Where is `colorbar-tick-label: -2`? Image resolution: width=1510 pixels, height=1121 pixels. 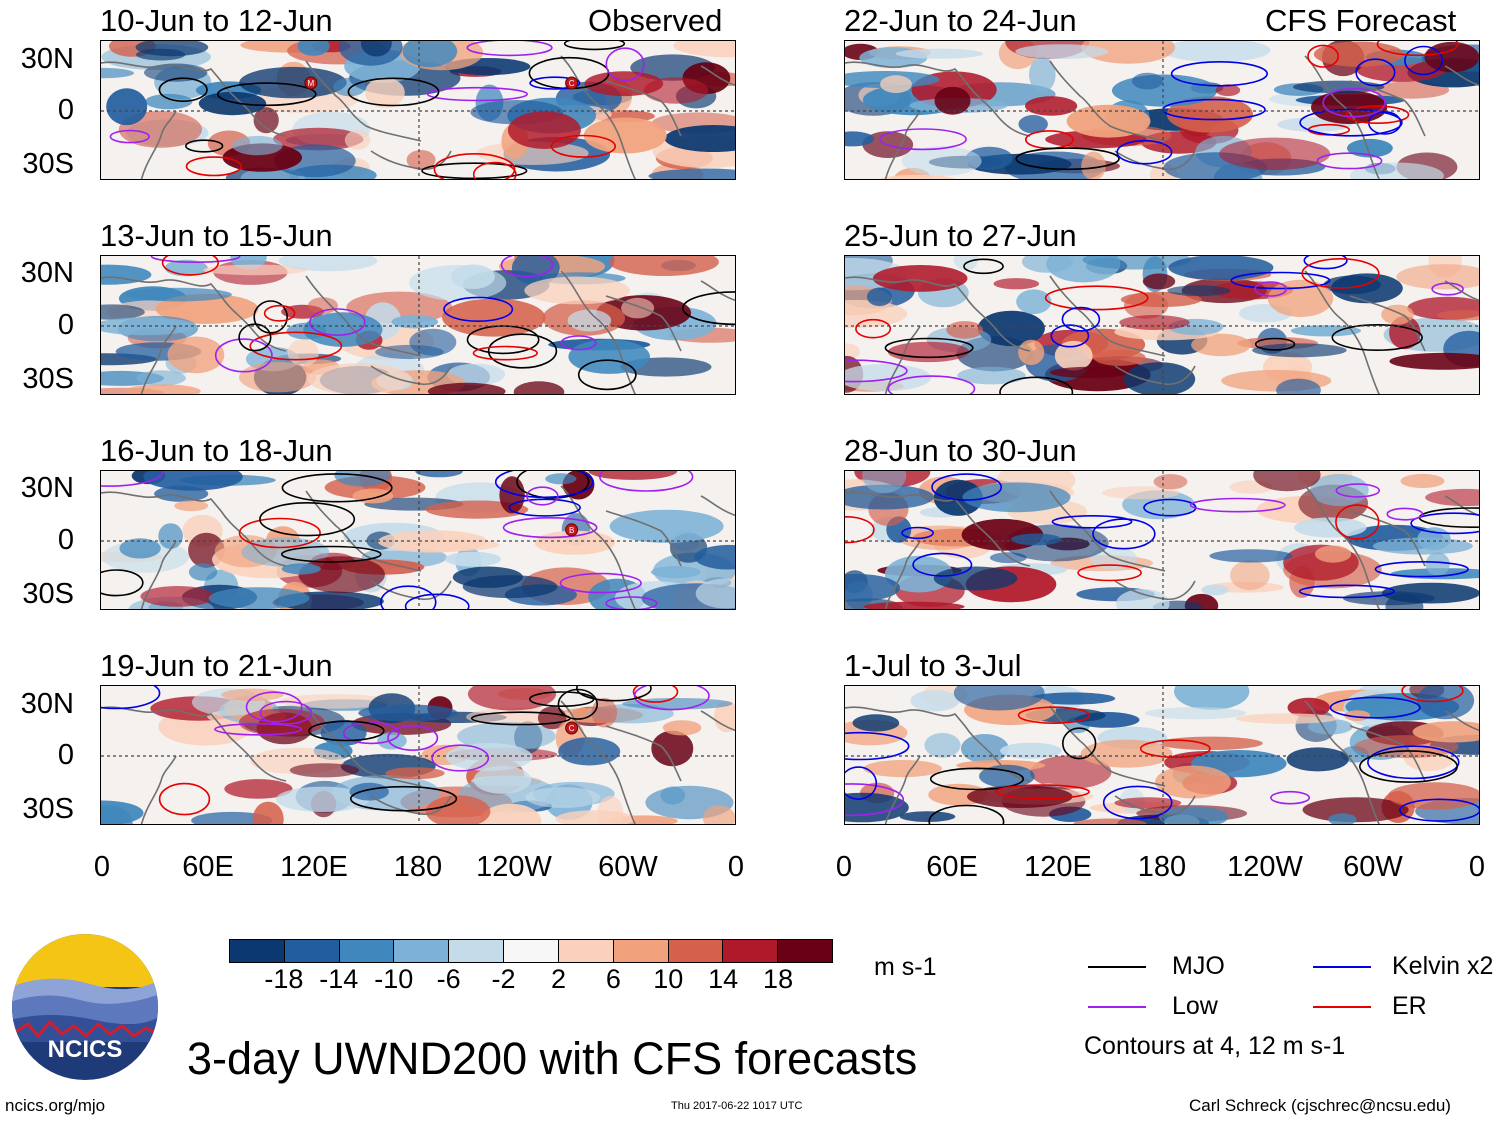 colorbar-tick-label: -2 is located at coordinates (503, 979).